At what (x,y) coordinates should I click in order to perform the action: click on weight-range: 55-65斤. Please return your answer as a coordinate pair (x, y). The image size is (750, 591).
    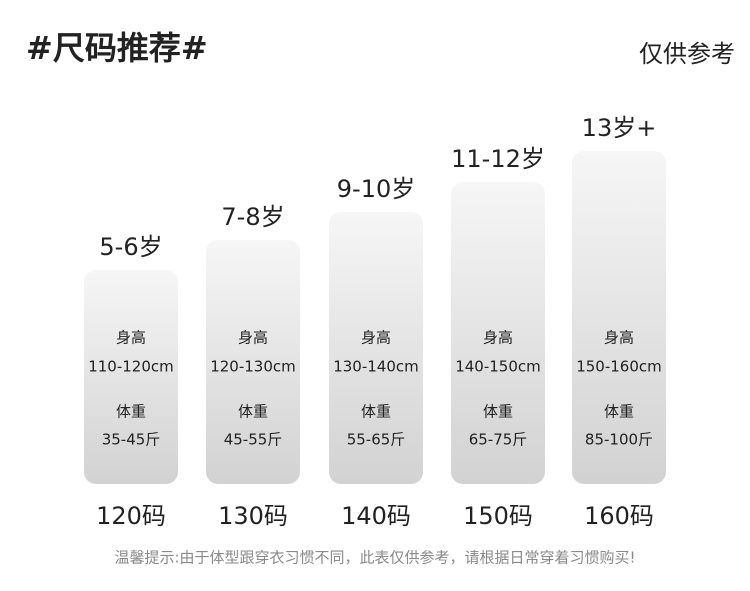
    Looking at the image, I should click on (376, 440).